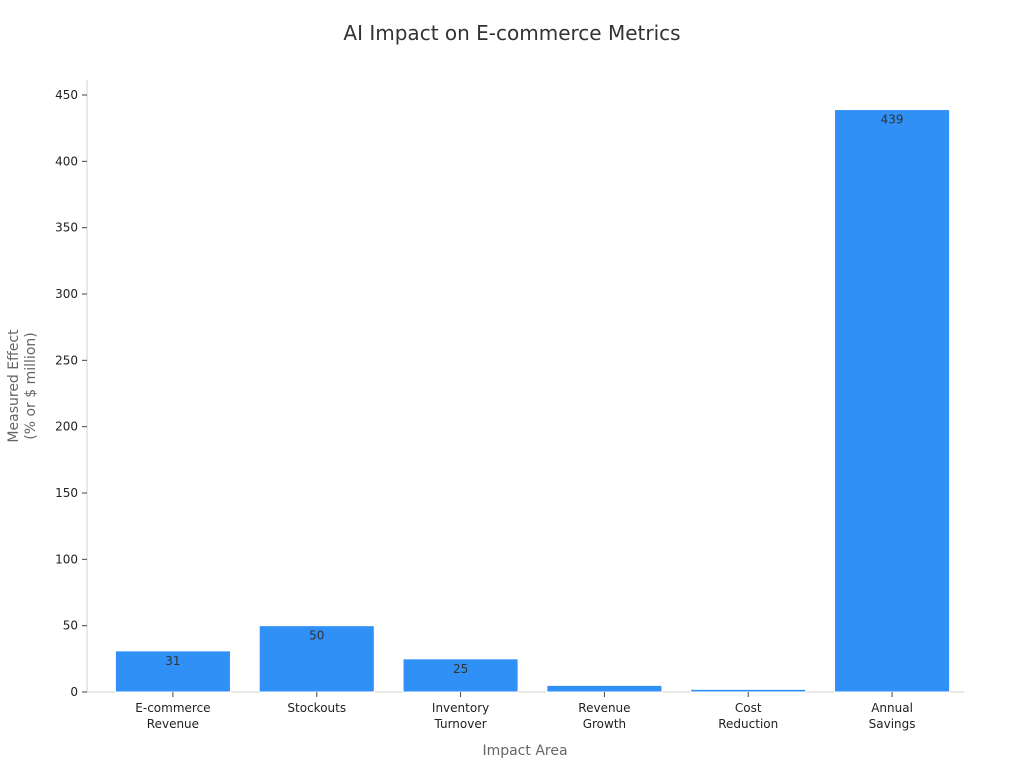 The width and height of the screenshot is (1024, 768). Describe the element at coordinates (66, 161) in the screenshot. I see `y-tick-label: 400` at that location.